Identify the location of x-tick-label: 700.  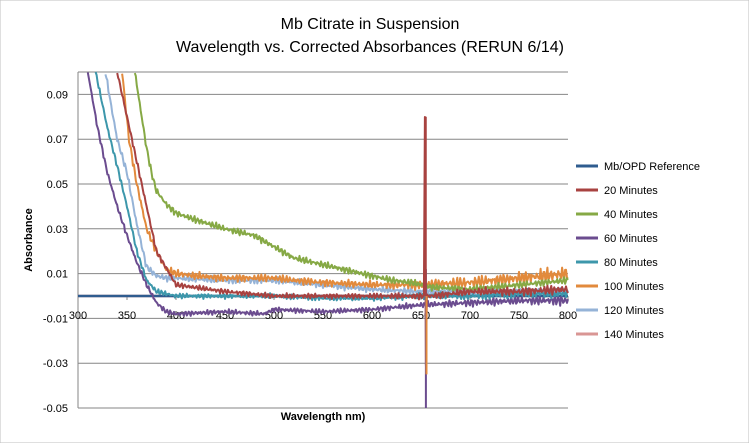
(470, 316).